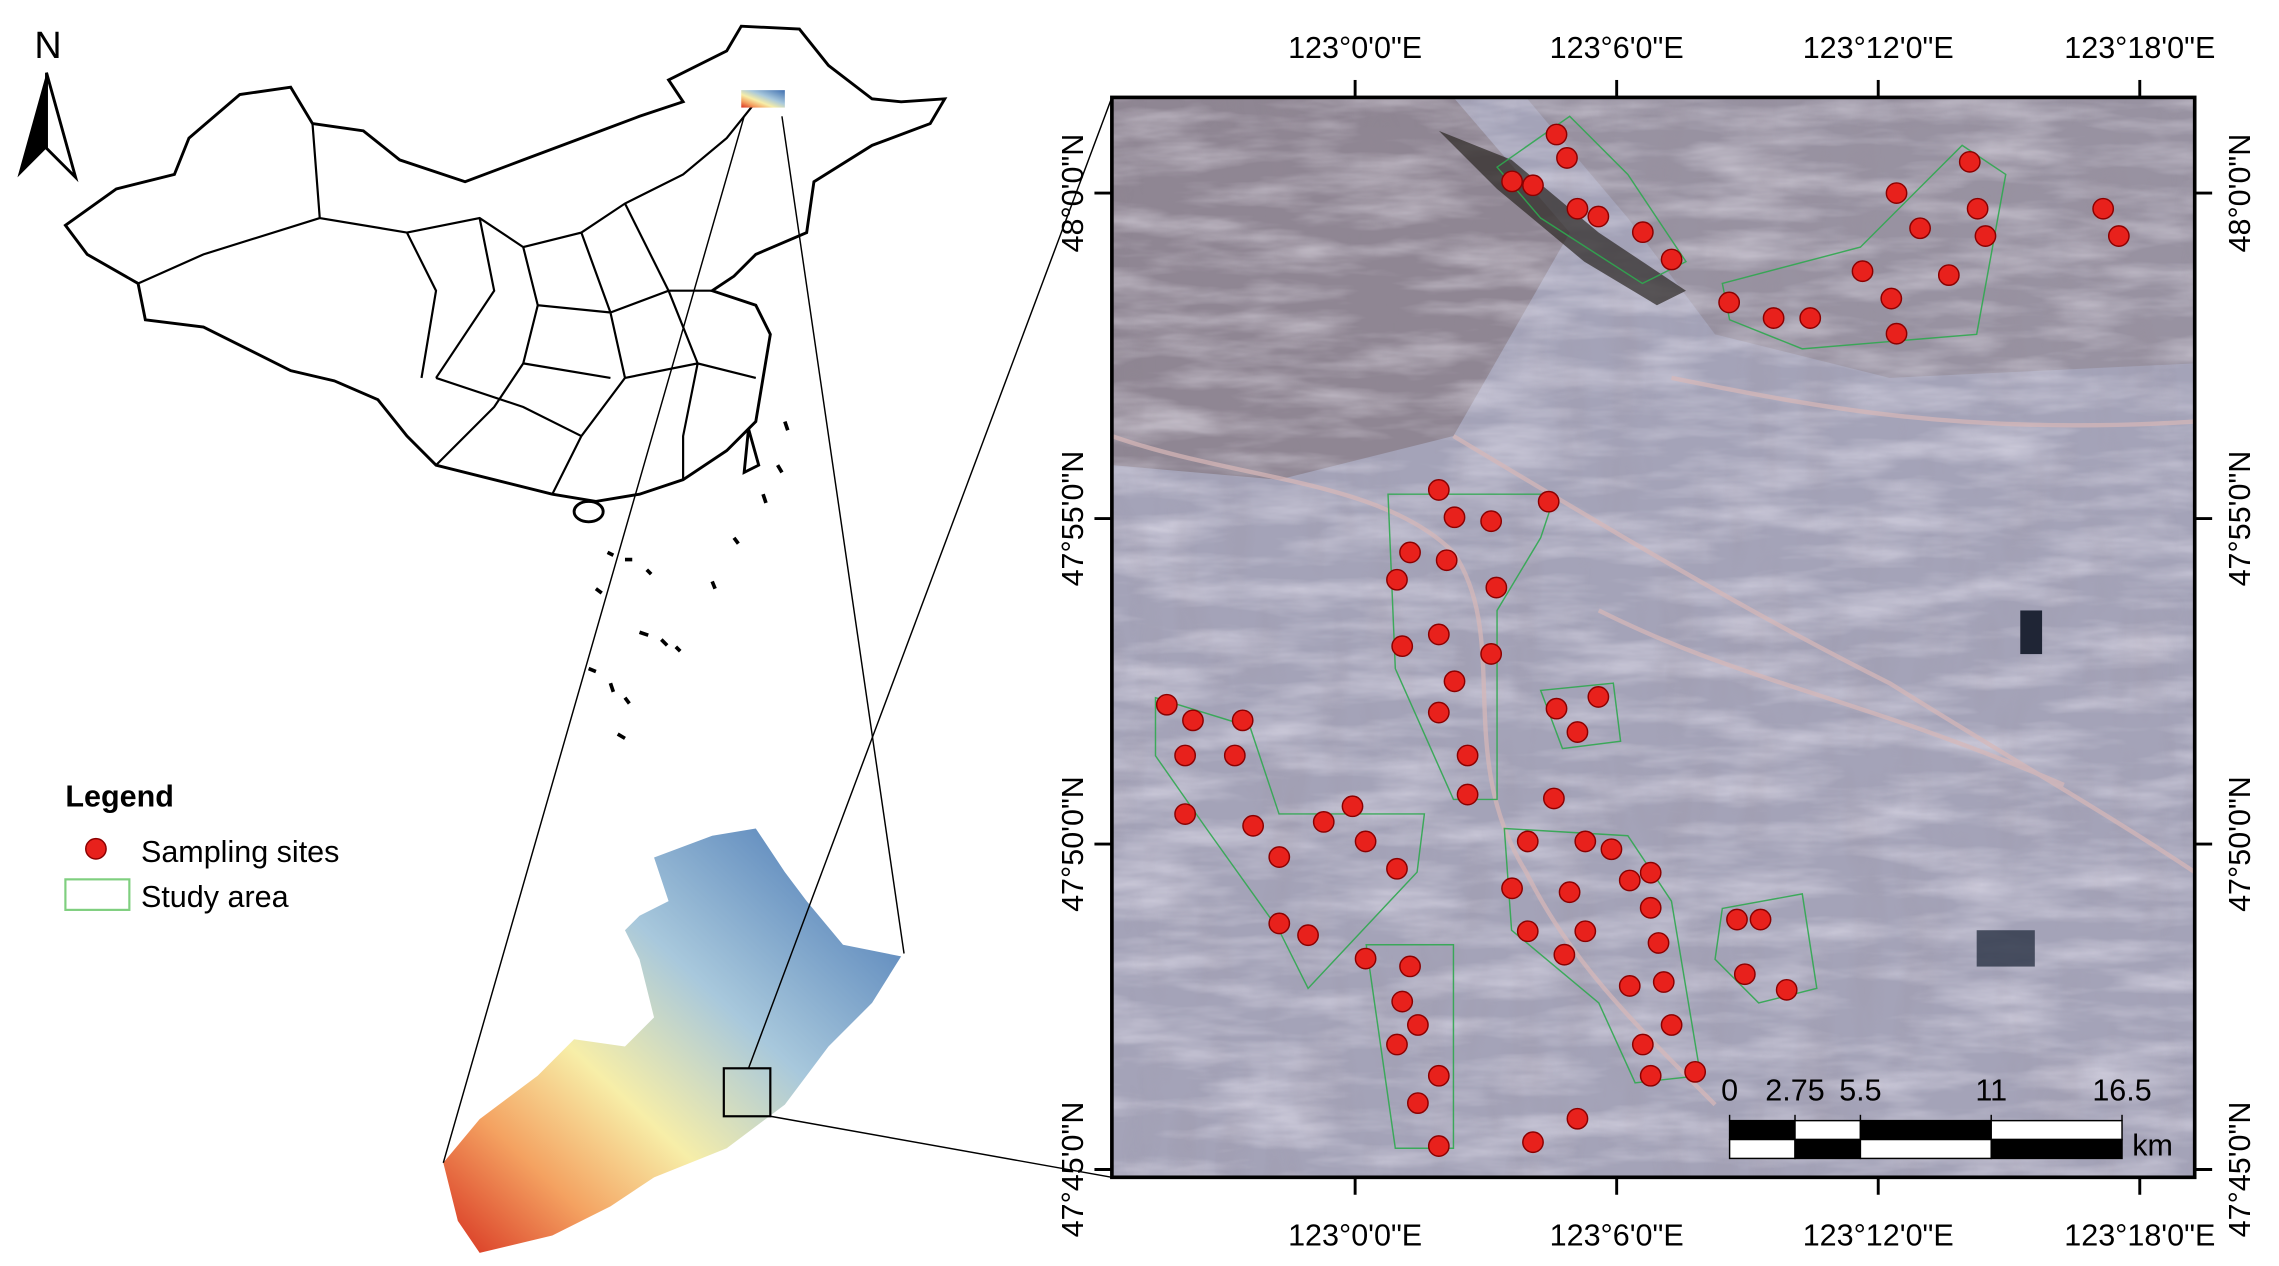  What do you see at coordinates (2005, 948) in the screenshot?
I see `water` at bounding box center [2005, 948].